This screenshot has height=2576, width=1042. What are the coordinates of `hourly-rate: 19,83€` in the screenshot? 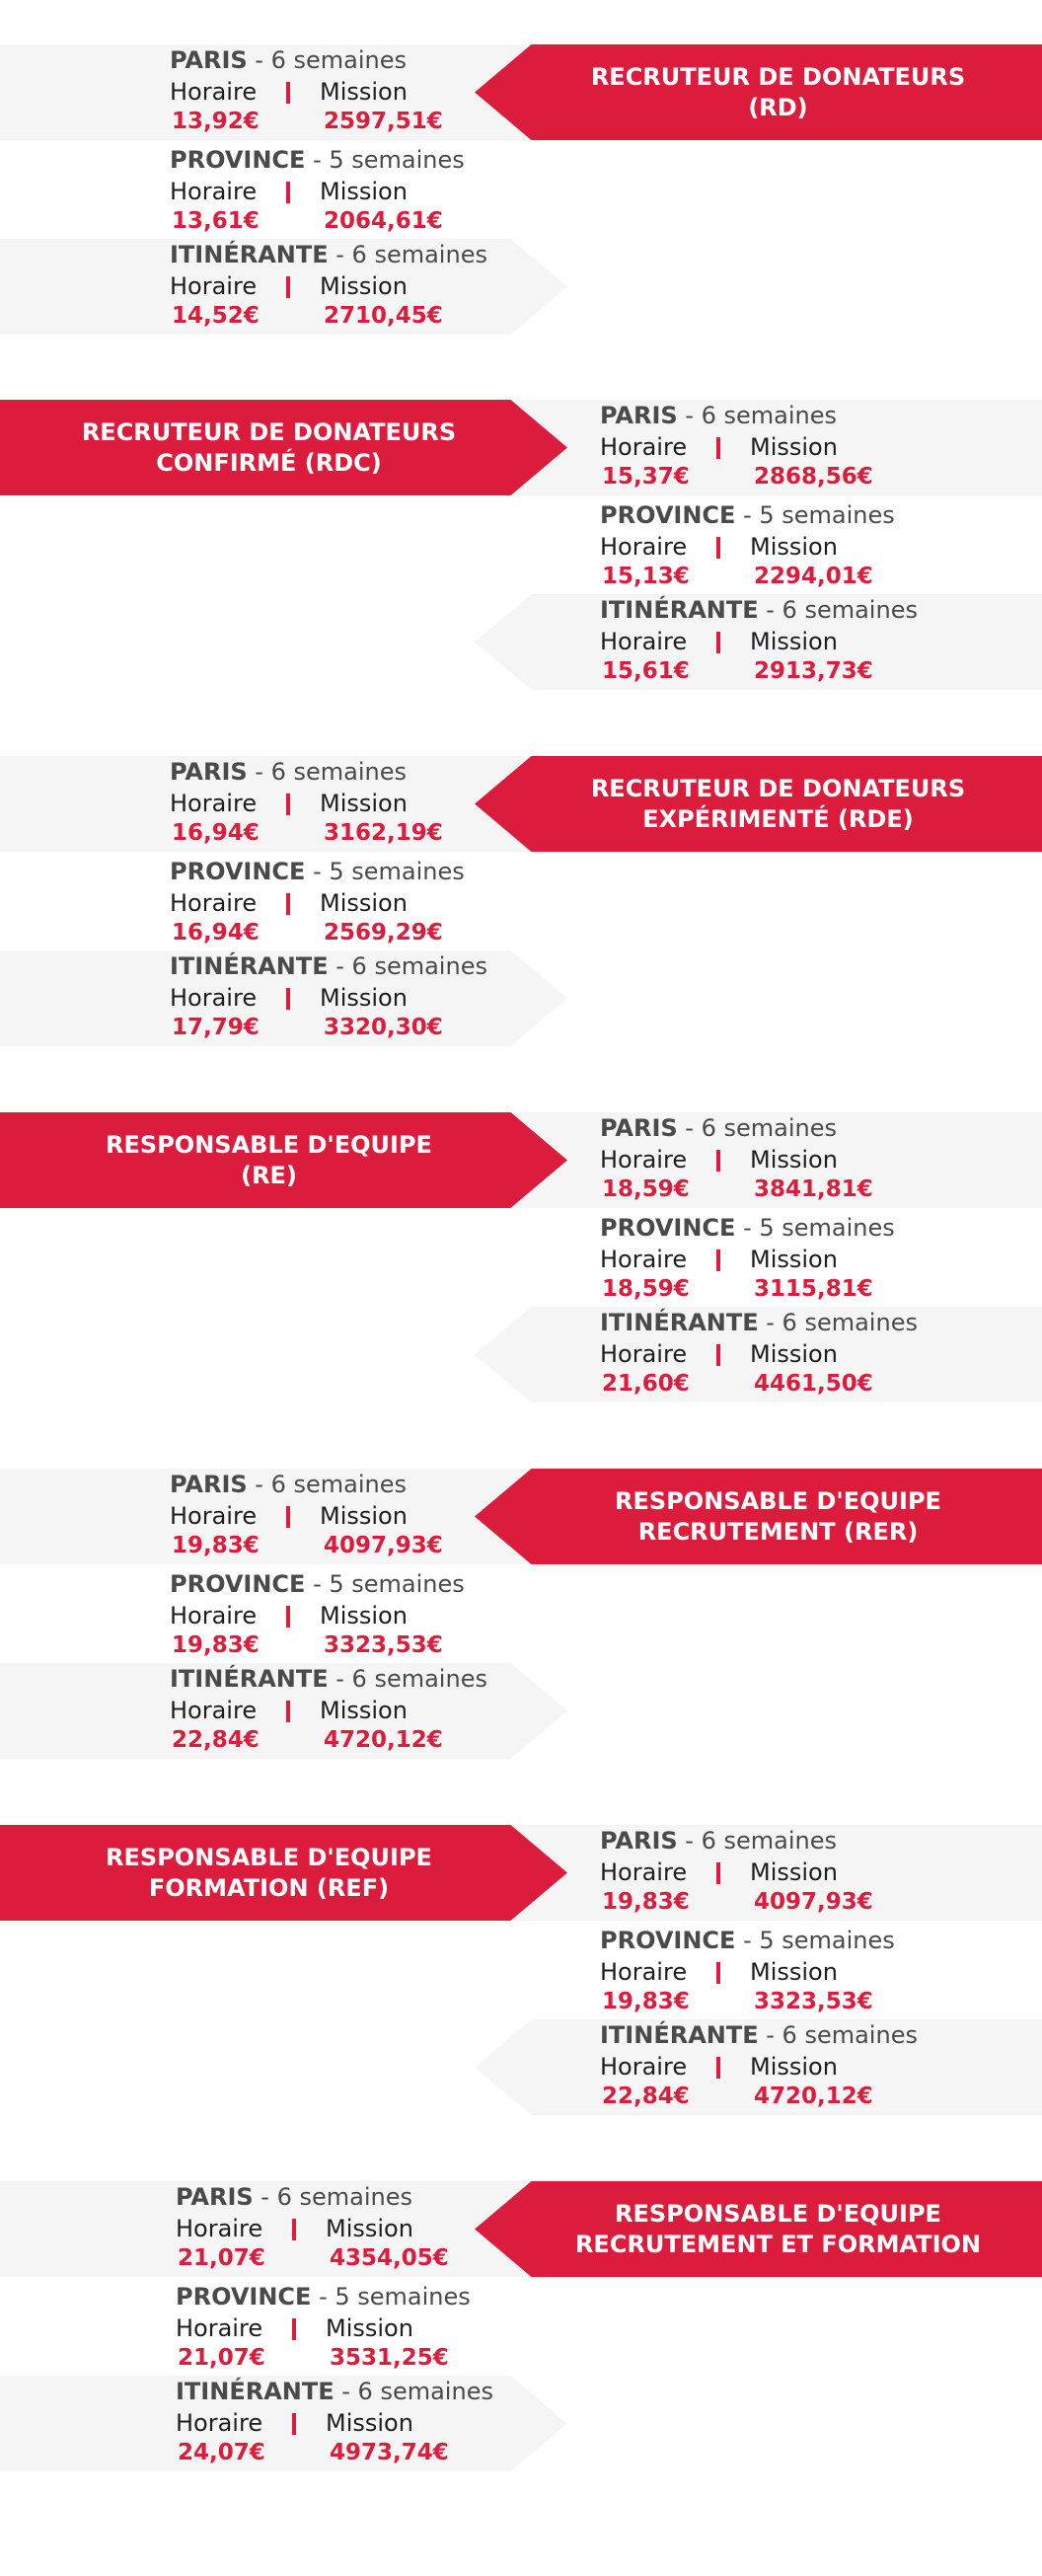 It's located at (646, 2002).